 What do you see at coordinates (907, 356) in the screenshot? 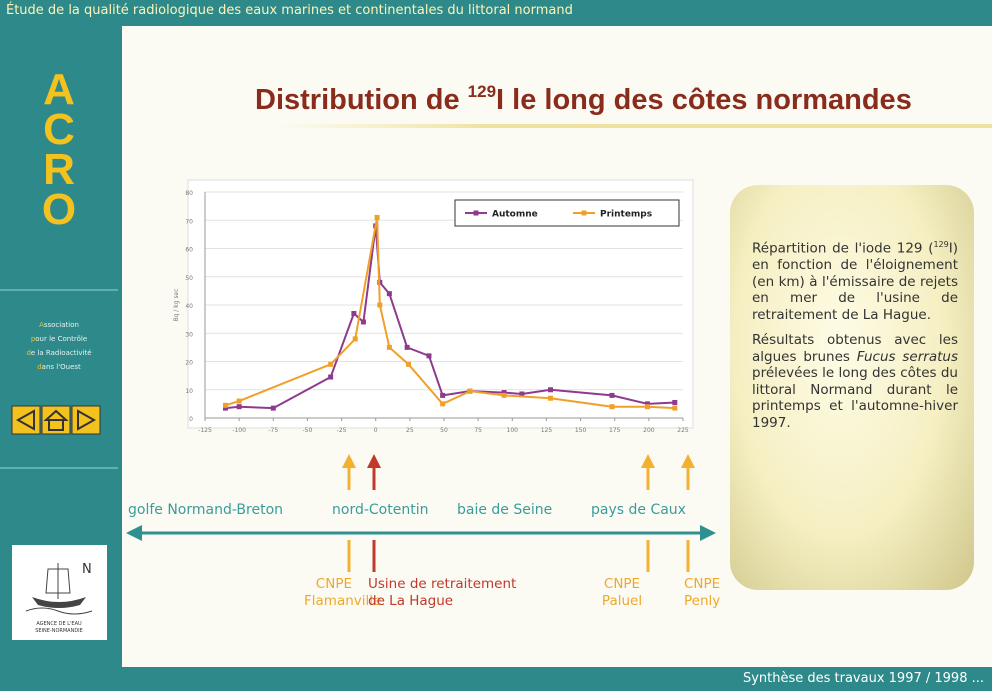
I see `species-name: Fucus serratus` at bounding box center [907, 356].